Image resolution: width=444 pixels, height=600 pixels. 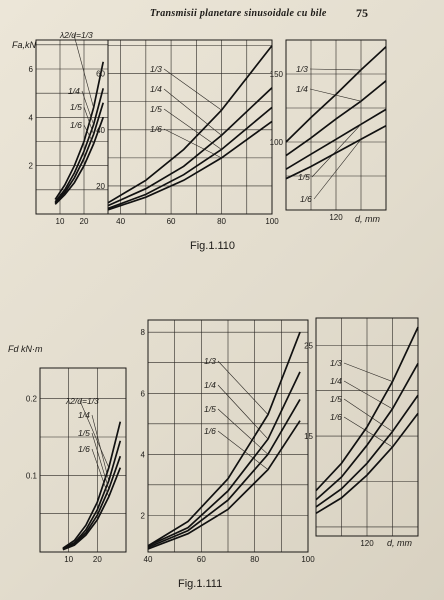 I want to click on fig110-panel3-series-label-1: 1/3, so click(x=302, y=69).